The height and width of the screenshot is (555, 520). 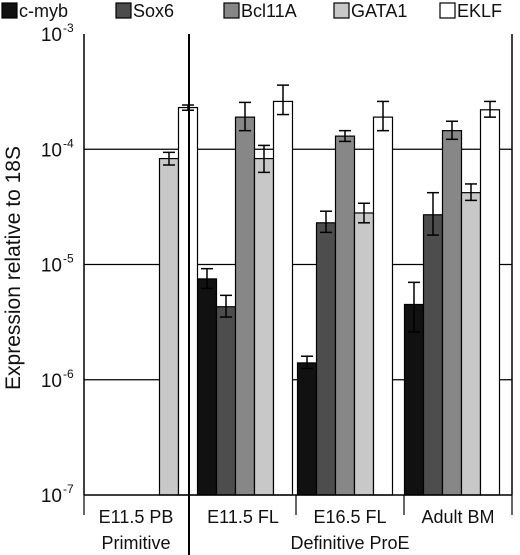 I want to click on y-tick-labels: 10-710-610-510-410-3, so click(x=57, y=264).